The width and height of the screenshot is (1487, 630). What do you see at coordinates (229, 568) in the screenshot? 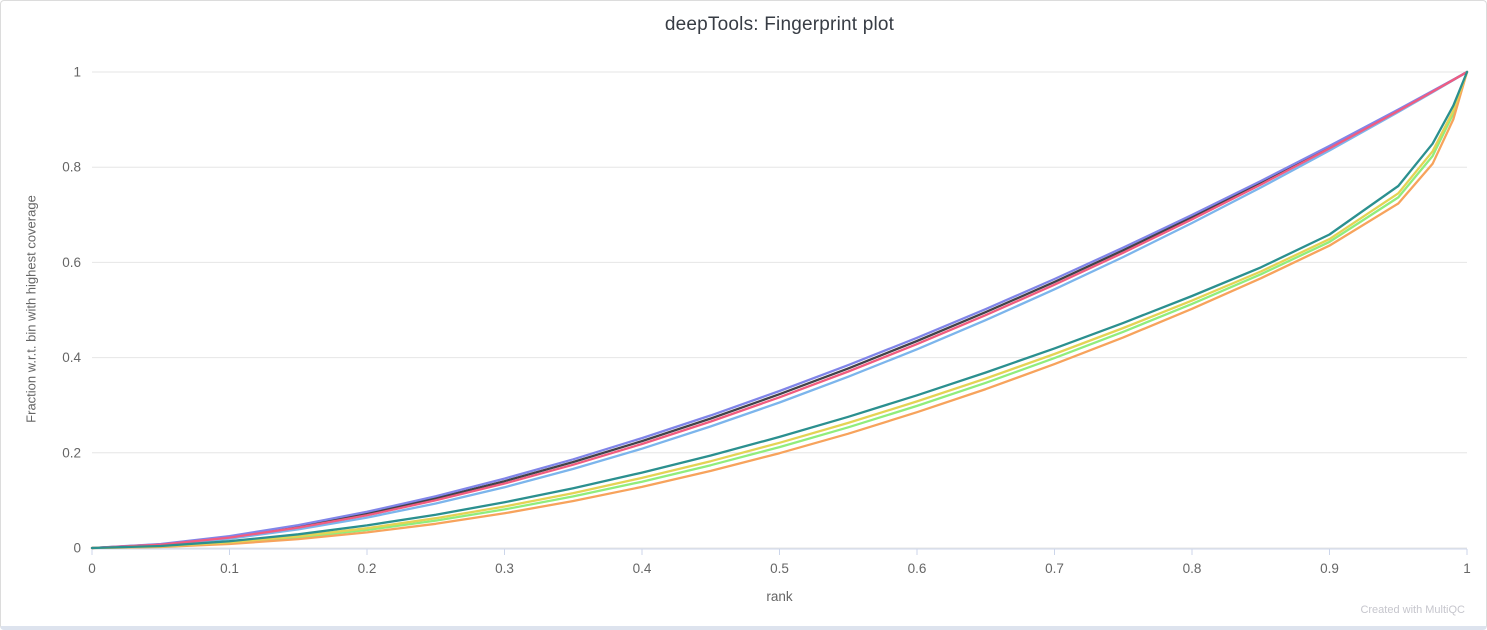
I see `x-tick-label: 0.1` at bounding box center [229, 568].